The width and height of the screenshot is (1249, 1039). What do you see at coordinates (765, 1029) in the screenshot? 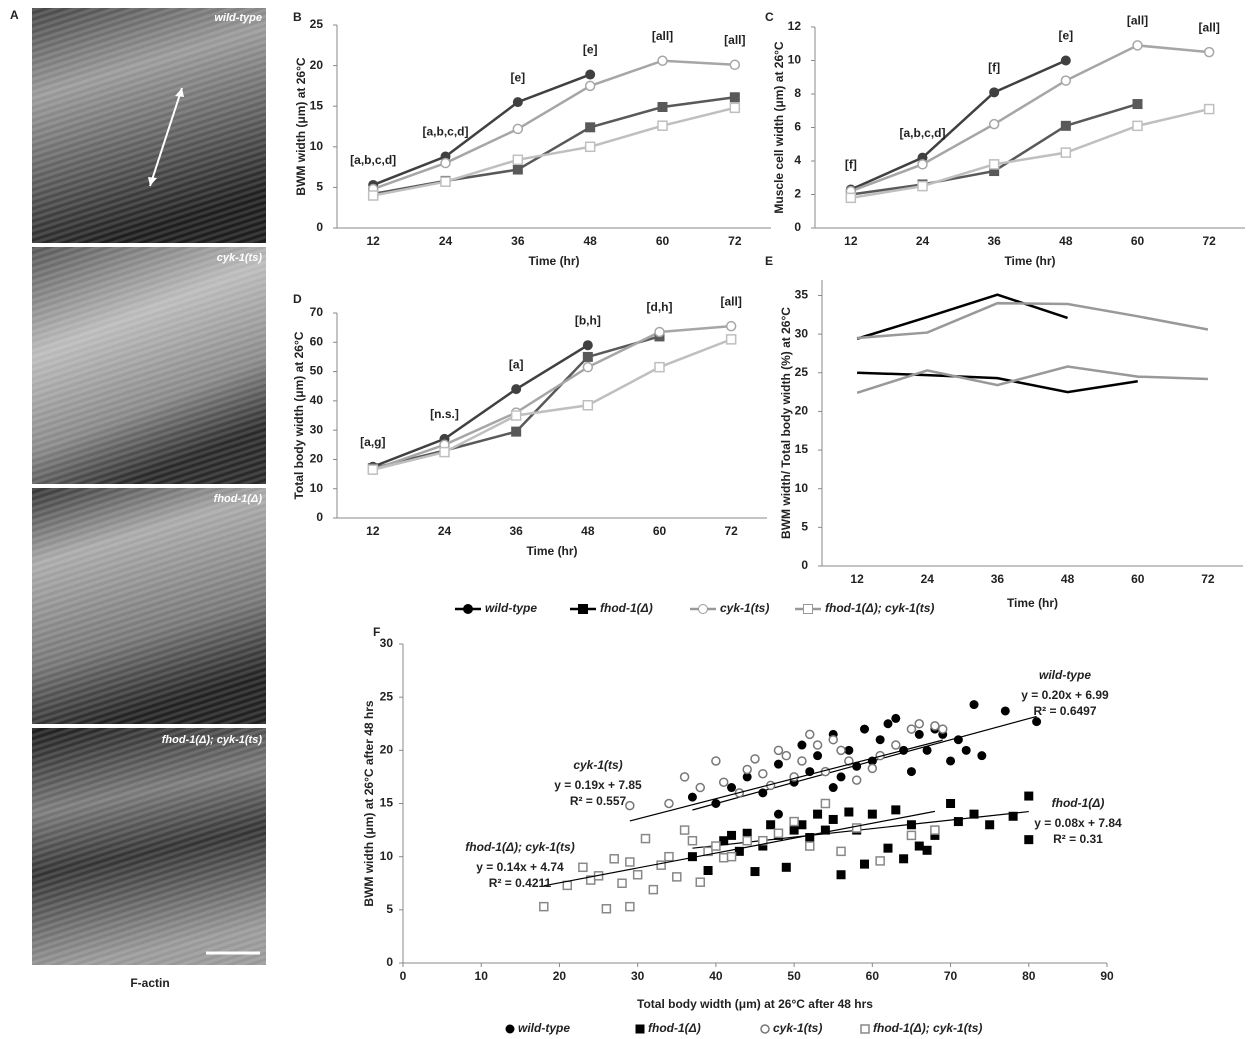
I see `legend-marker` at bounding box center [765, 1029].